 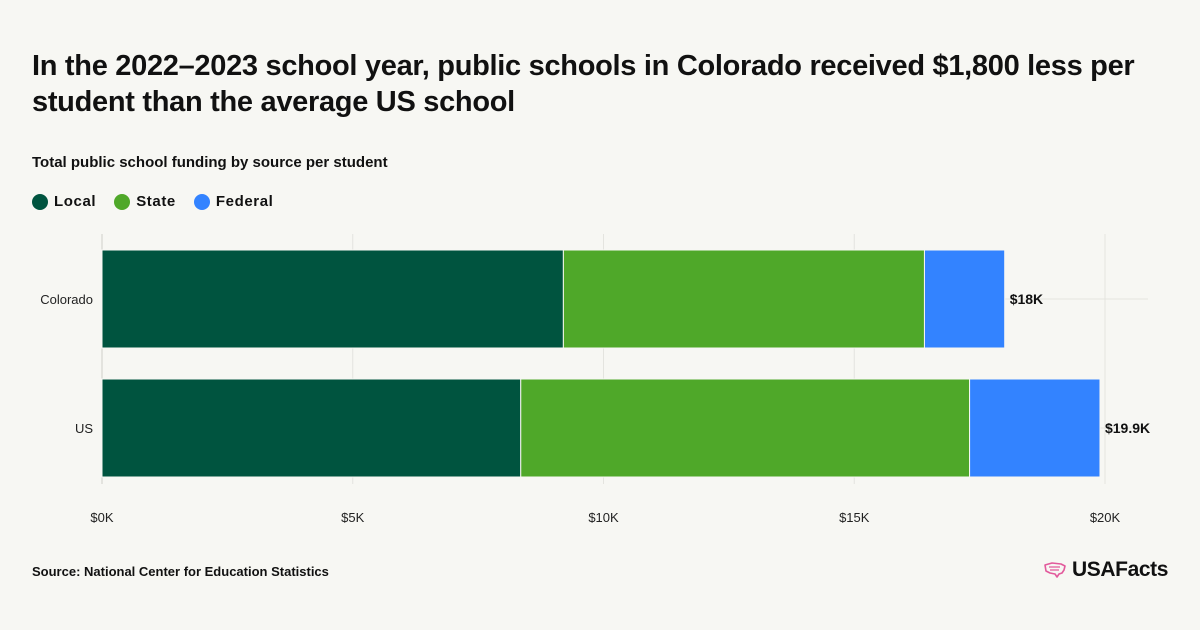 I want to click on total-label: $18K, so click(x=1026, y=299).